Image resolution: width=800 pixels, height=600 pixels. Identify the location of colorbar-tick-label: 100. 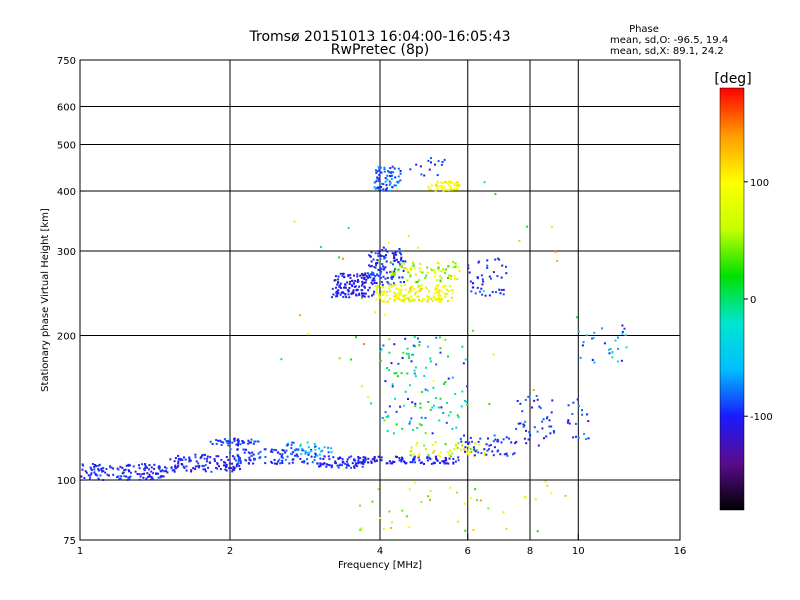
(759, 183).